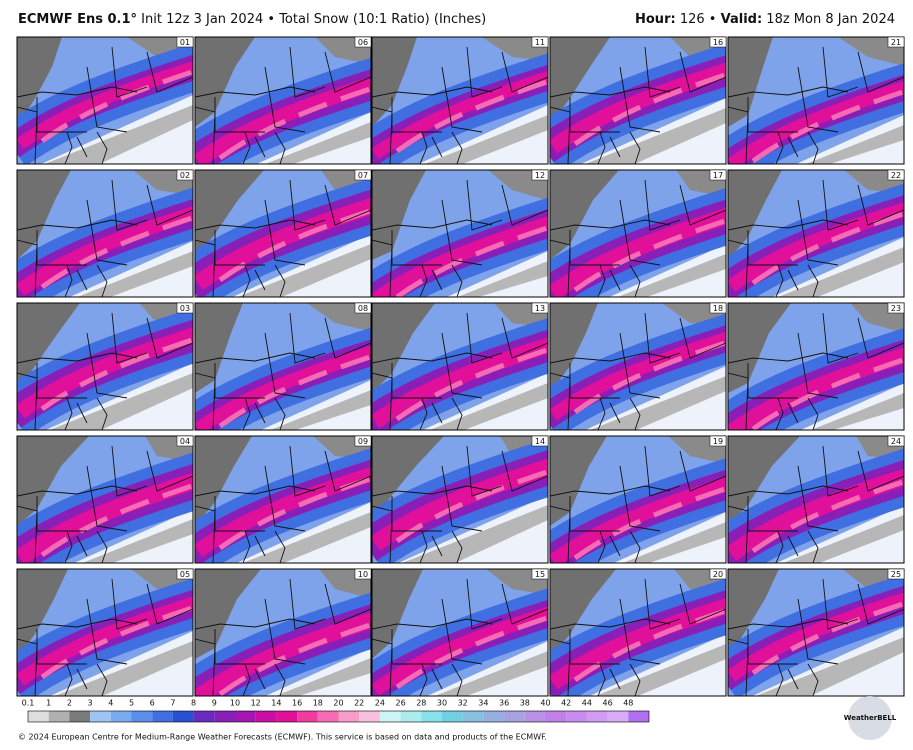  What do you see at coordinates (718, 574) in the screenshot?
I see `member-label: 20` at bounding box center [718, 574].